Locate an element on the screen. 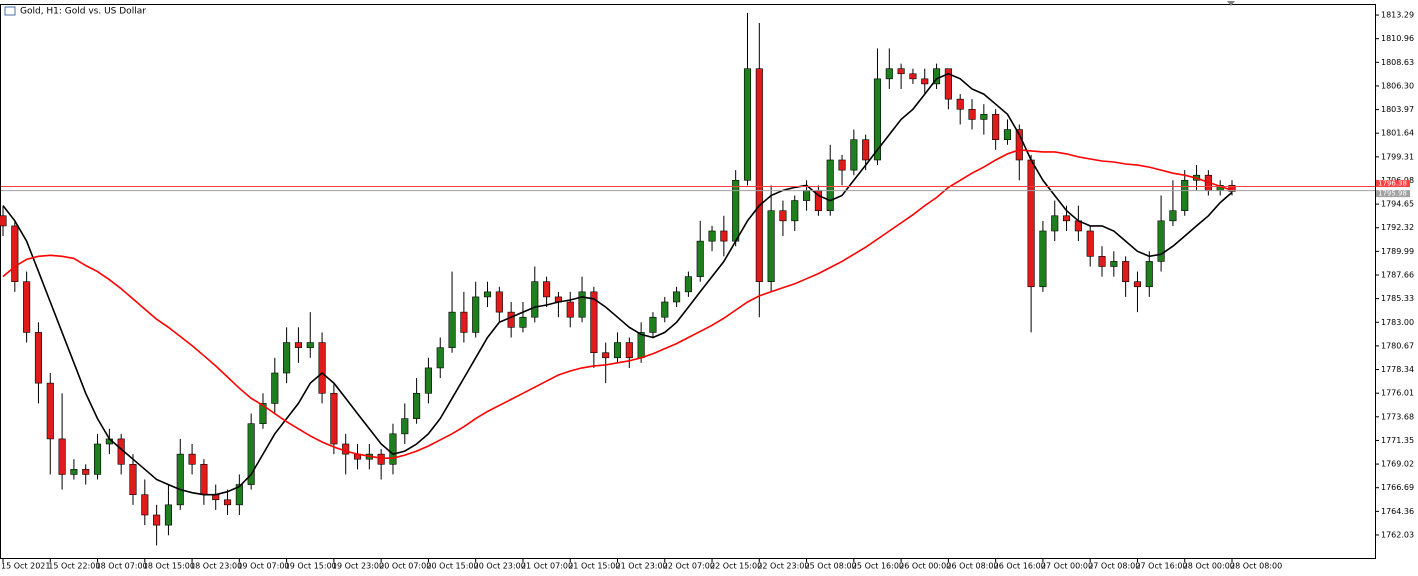 This screenshot has height=576, width=1418. price-tag is located at coordinates (1393, 184).